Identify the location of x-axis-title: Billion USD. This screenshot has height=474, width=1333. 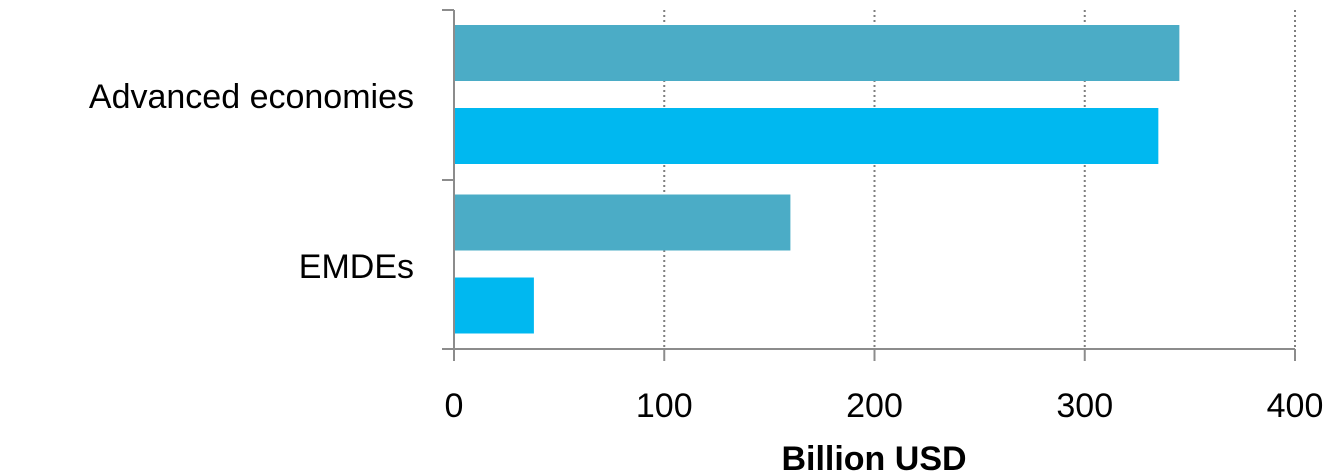
(873, 457).